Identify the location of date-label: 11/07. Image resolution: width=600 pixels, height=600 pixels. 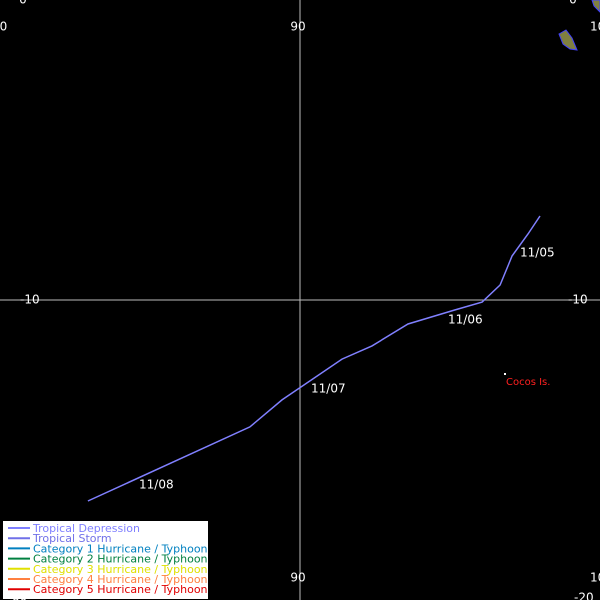
(328, 389).